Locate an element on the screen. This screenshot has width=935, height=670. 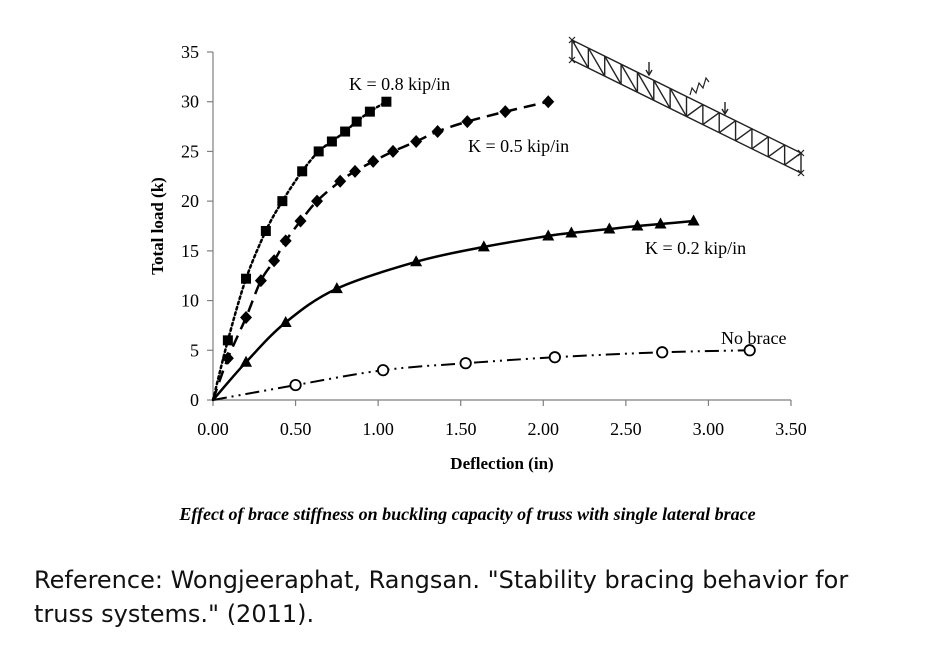
series-line-k08 is located at coordinates (299, 251).